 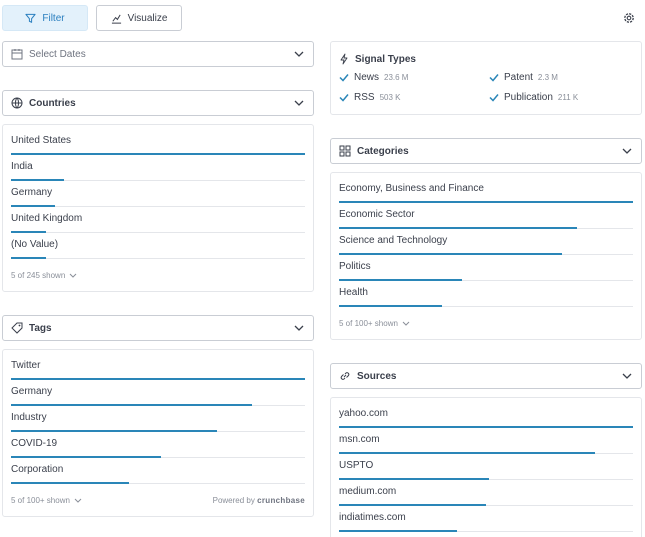 I want to click on tag-item: Twitter, so click(x=158, y=367).